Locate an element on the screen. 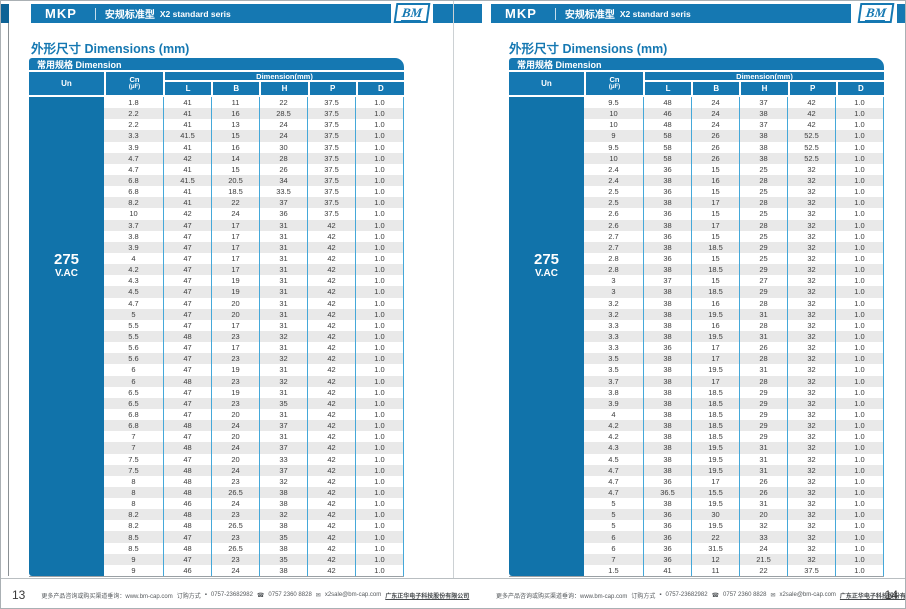  table-row: 3.3 41.5 15 24 37.5 1.0 is located at coordinates (253, 136).